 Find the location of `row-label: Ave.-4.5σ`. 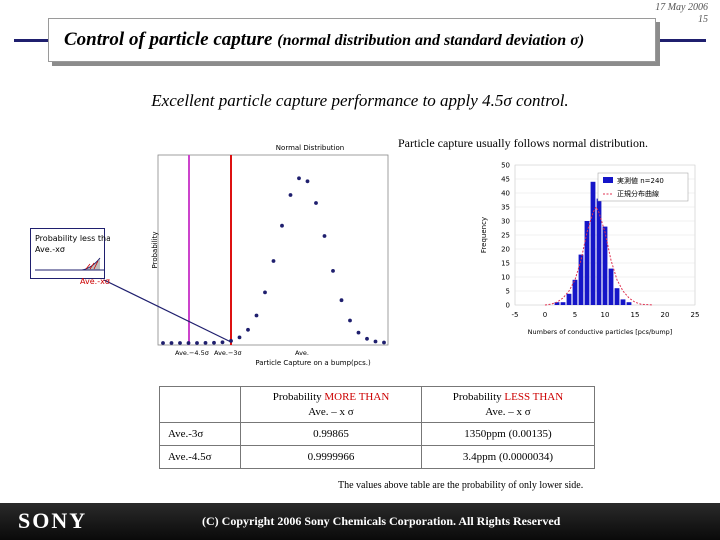

row-label: Ave.-4.5σ is located at coordinates (200, 457).